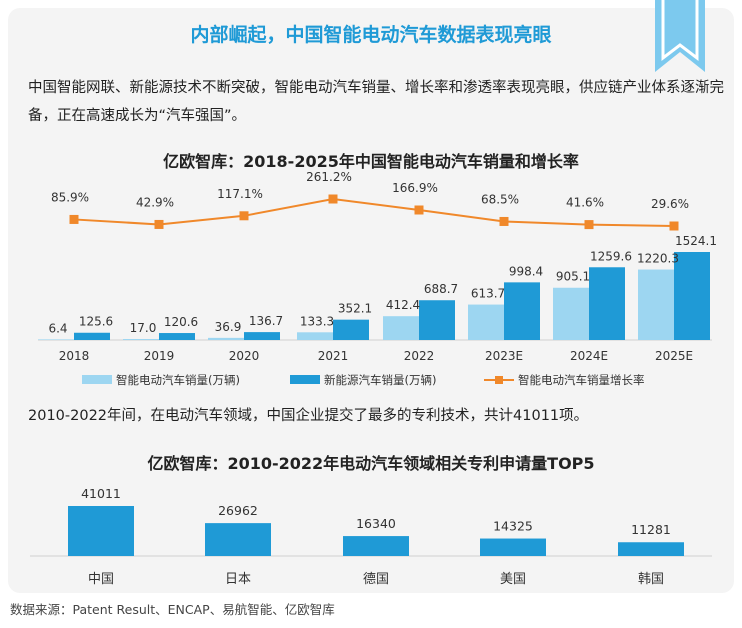  I want to click on bar-label-smart-ev: 36.9, so click(228, 327).